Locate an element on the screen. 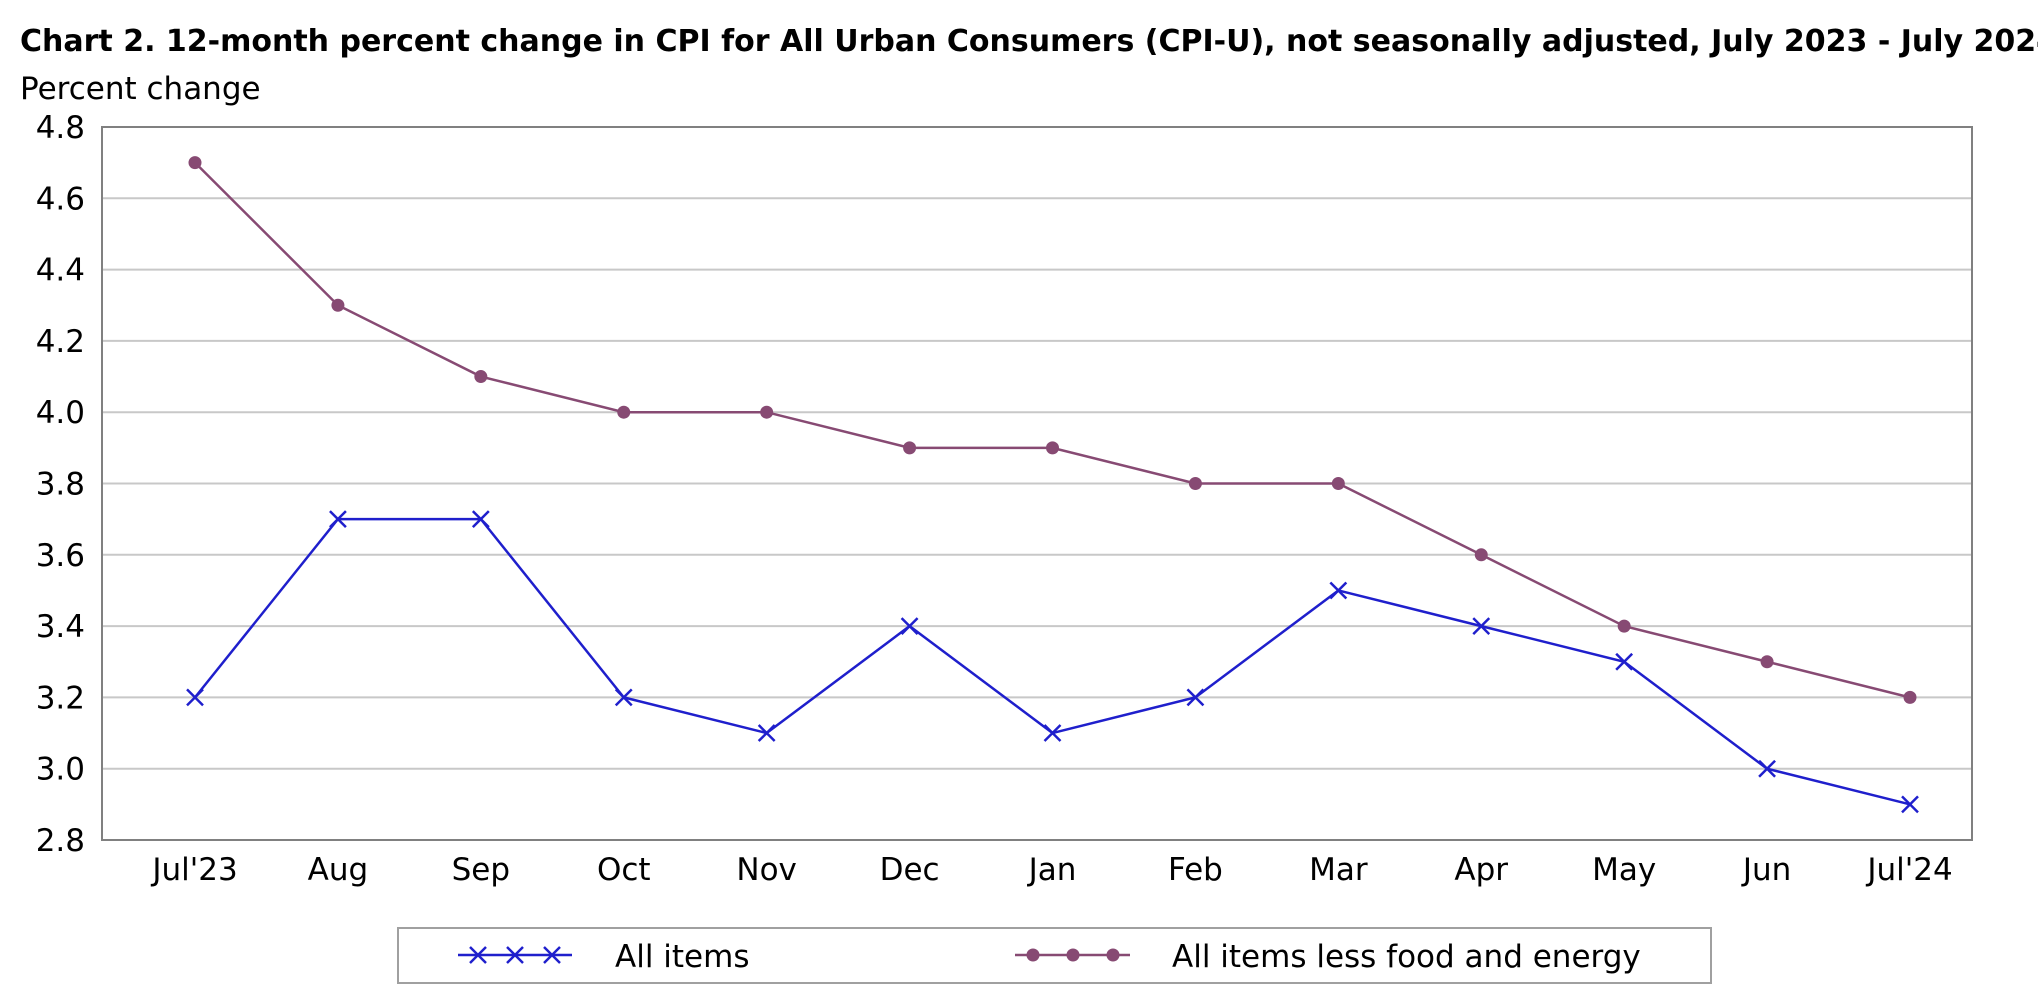 The image size is (2038, 1004). y-axis-label: Percent change is located at coordinates (140, 89).